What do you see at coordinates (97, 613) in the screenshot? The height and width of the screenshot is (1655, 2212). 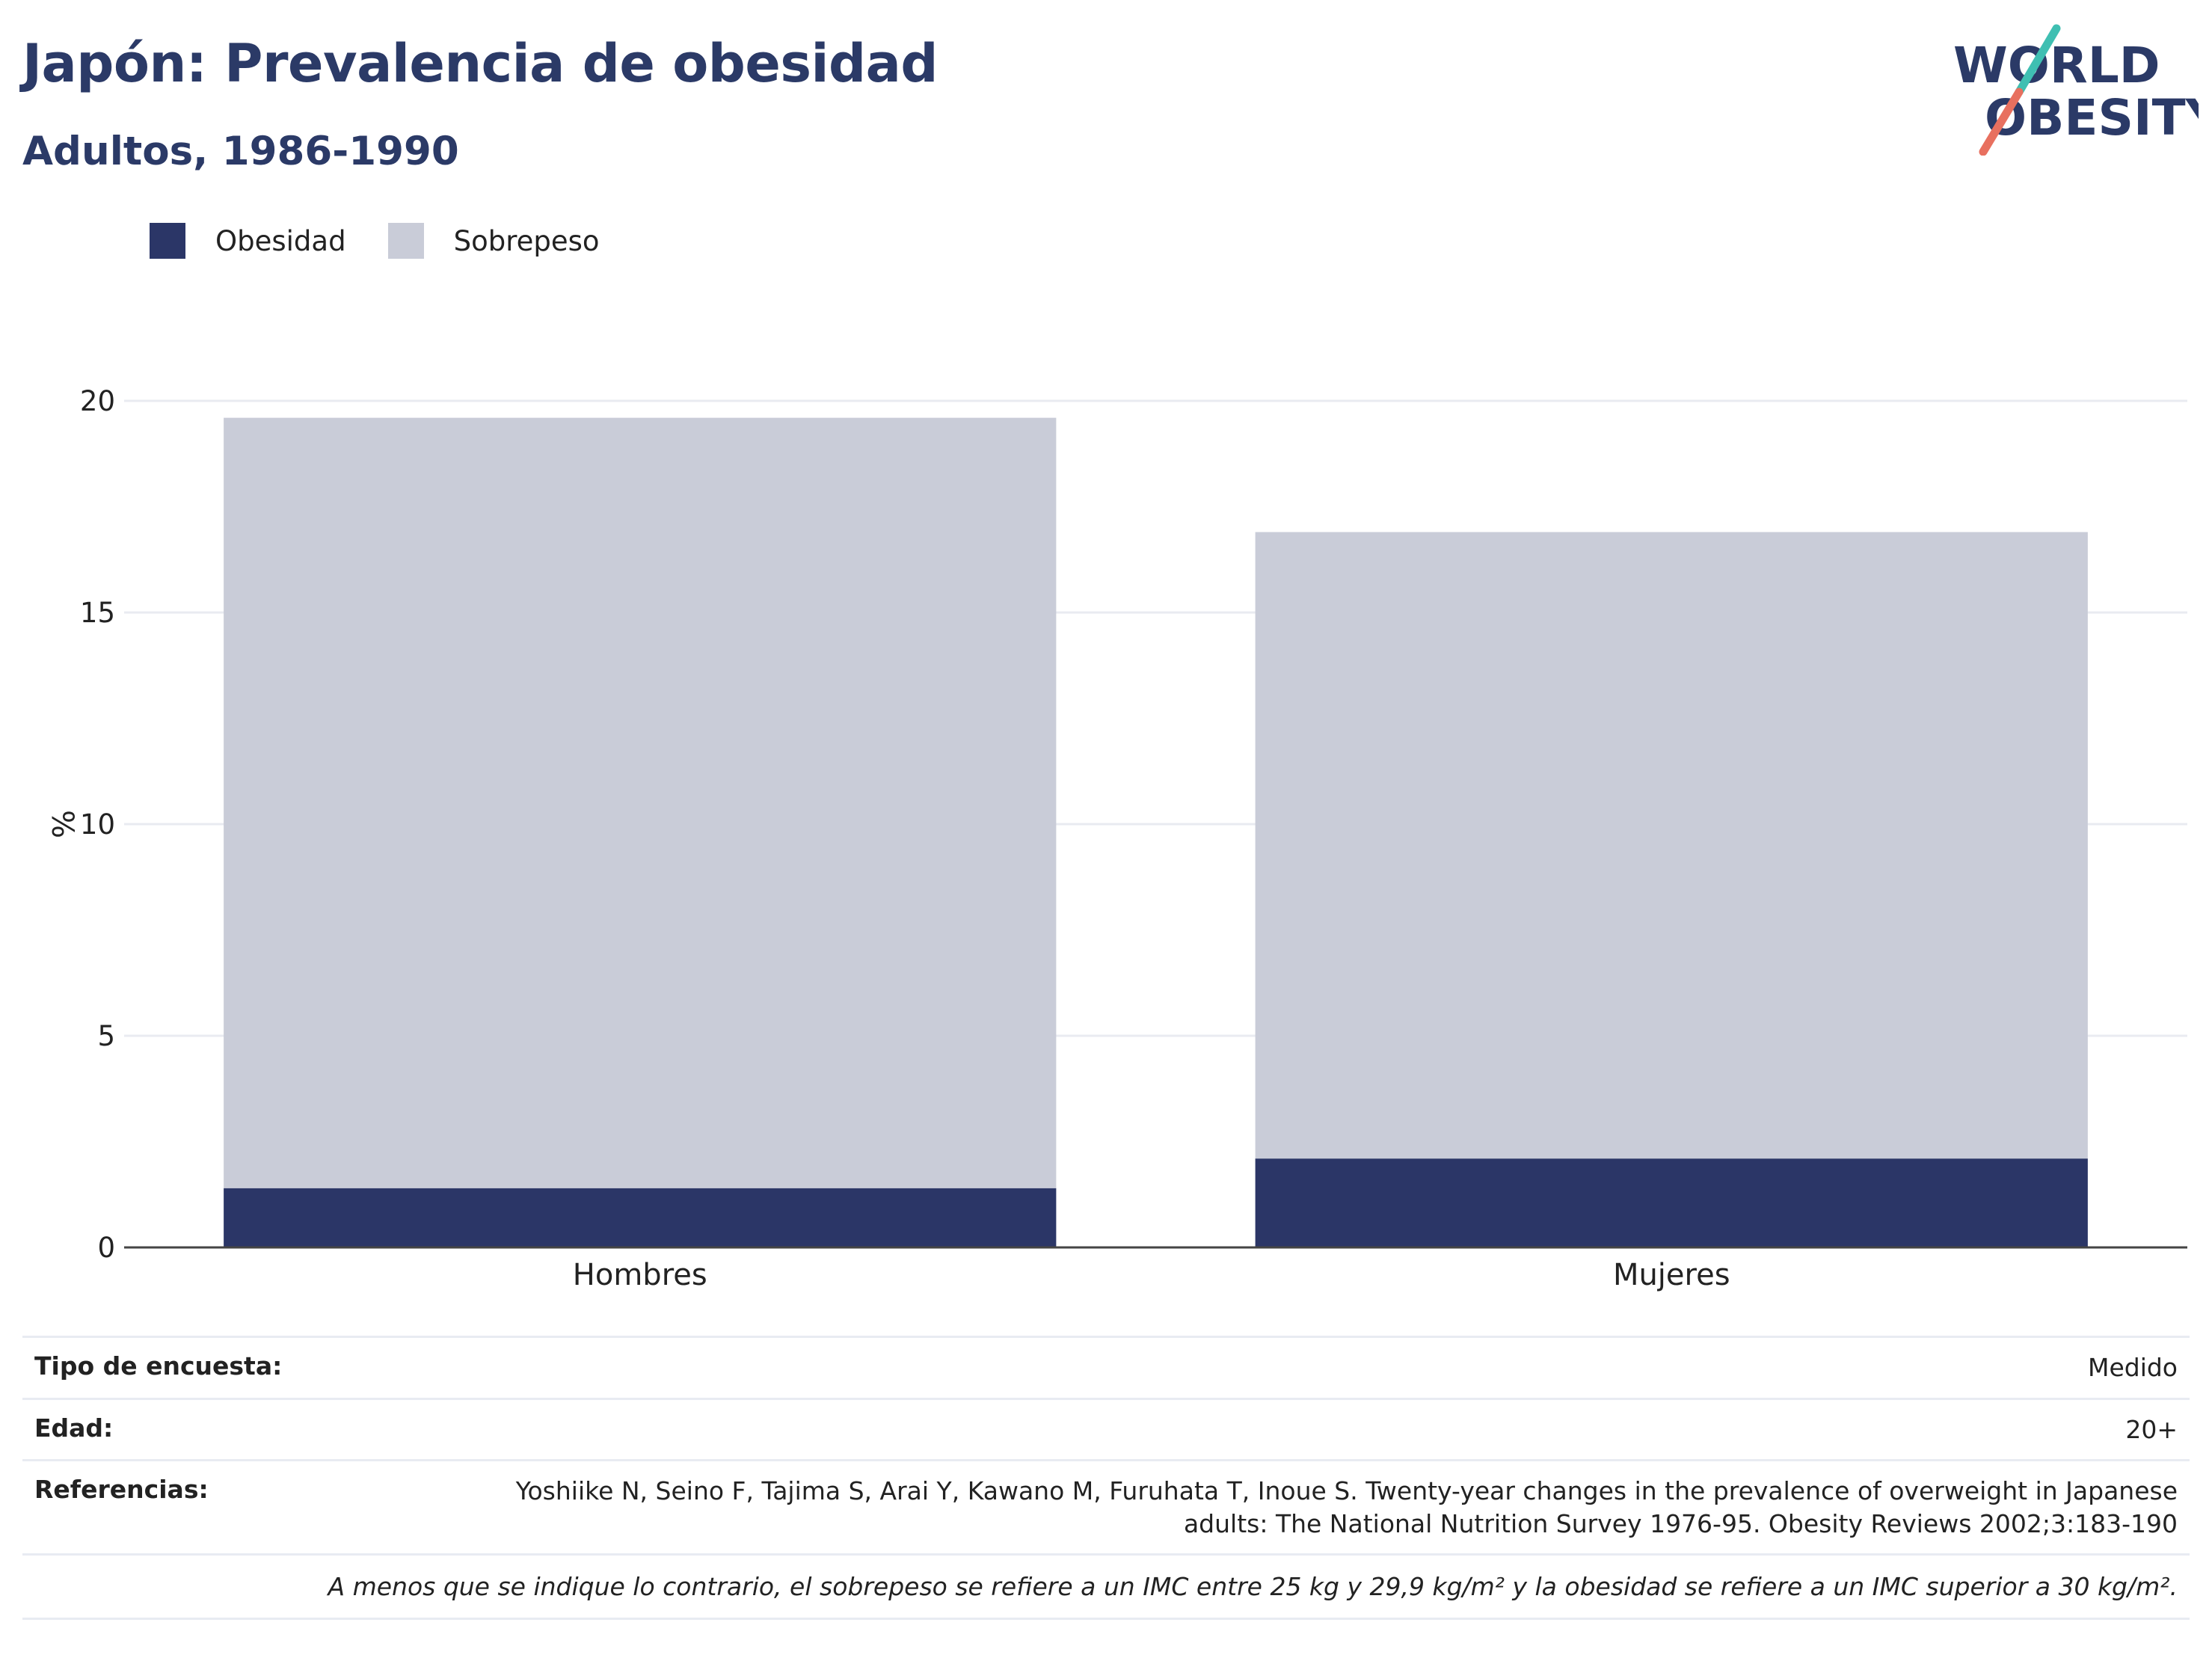 I see `y-tick-label-15: 15` at bounding box center [97, 613].